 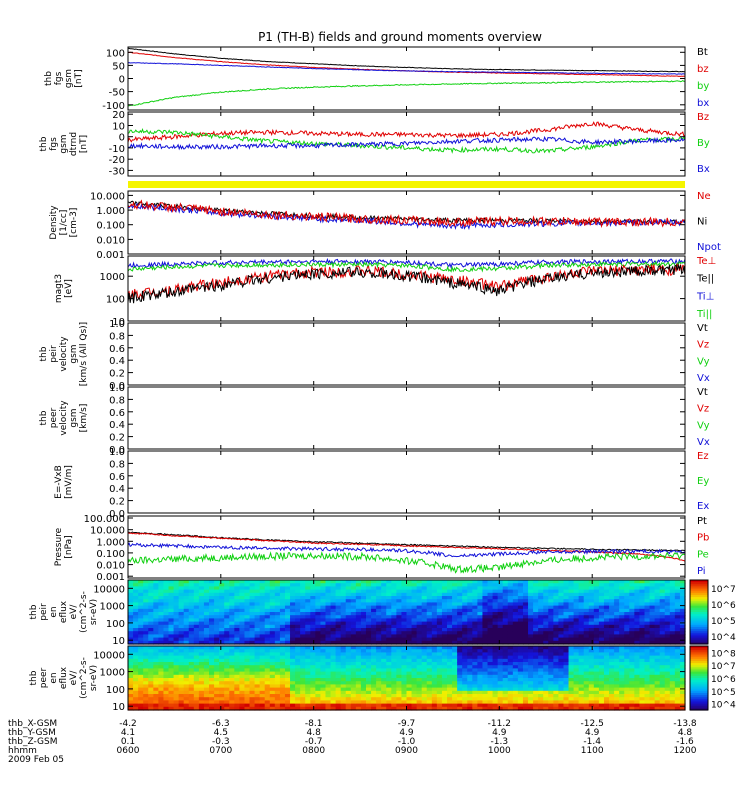 What do you see at coordinates (110, 240) in the screenshot?
I see `y-tick-label: 0.010` at bounding box center [110, 240].